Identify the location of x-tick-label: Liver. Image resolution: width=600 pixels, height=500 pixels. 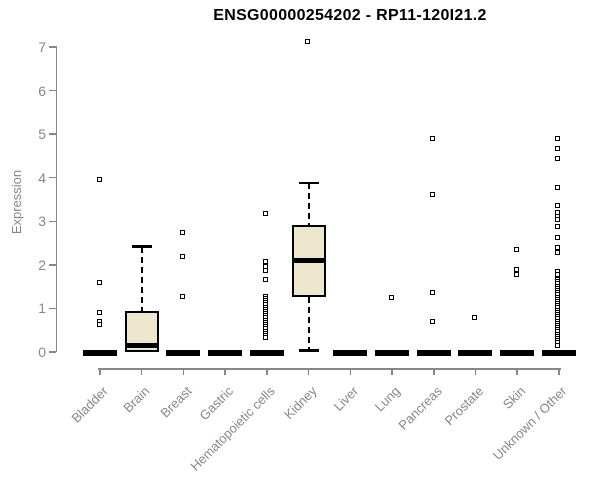
(346, 398).